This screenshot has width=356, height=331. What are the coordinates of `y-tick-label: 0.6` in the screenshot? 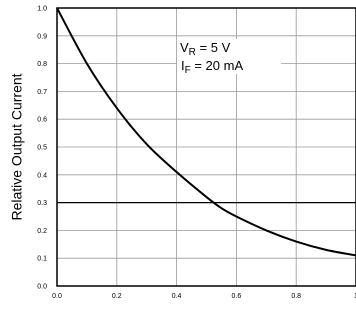 It's located at (42, 120).